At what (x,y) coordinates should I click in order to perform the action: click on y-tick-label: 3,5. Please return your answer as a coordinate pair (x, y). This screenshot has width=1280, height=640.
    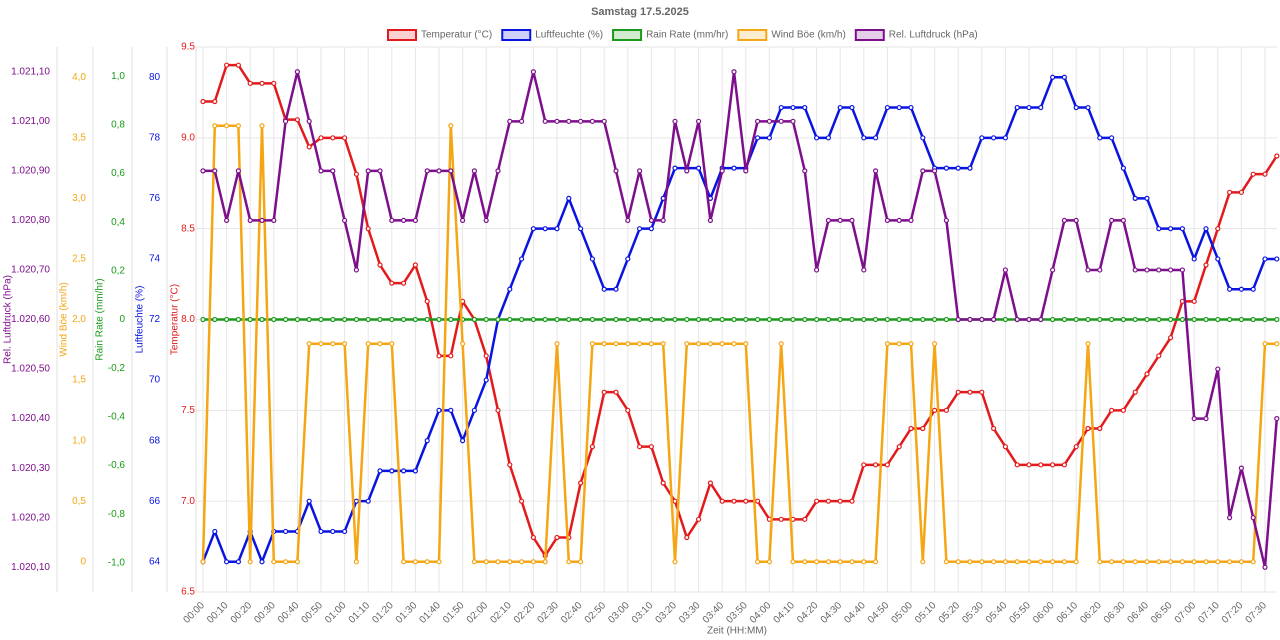
    Looking at the image, I should click on (79, 137).